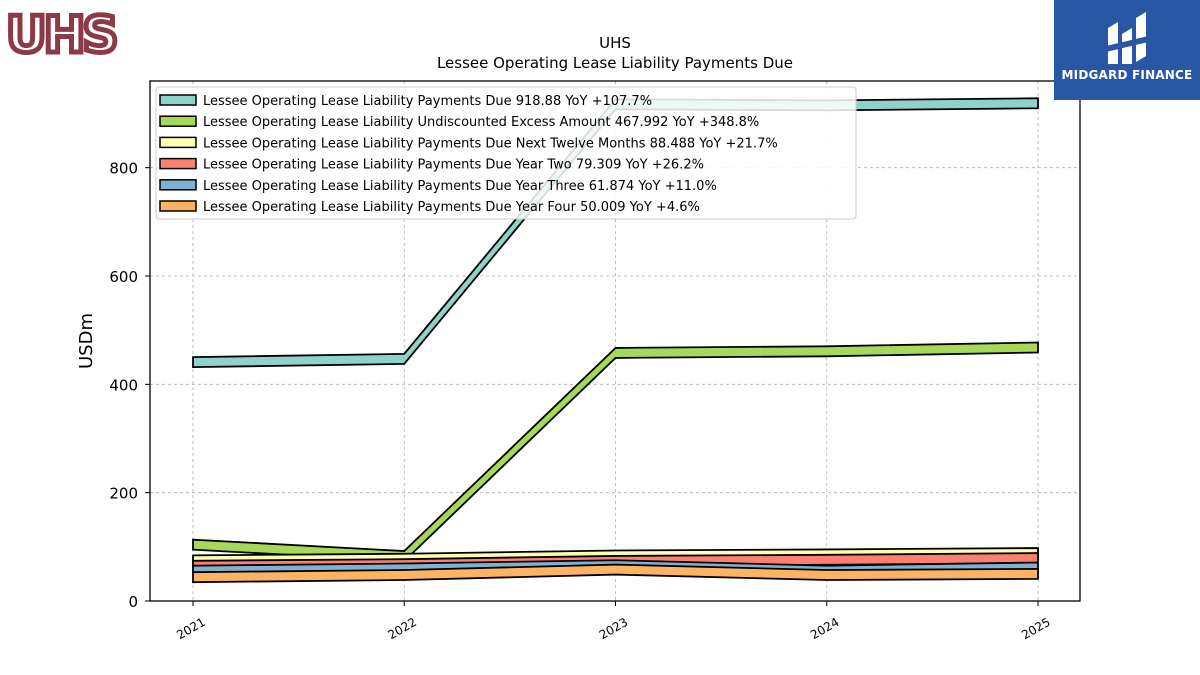 This screenshot has height=675, width=1200. Describe the element at coordinates (86, 341) in the screenshot. I see `y-axis-label: USDm` at that location.